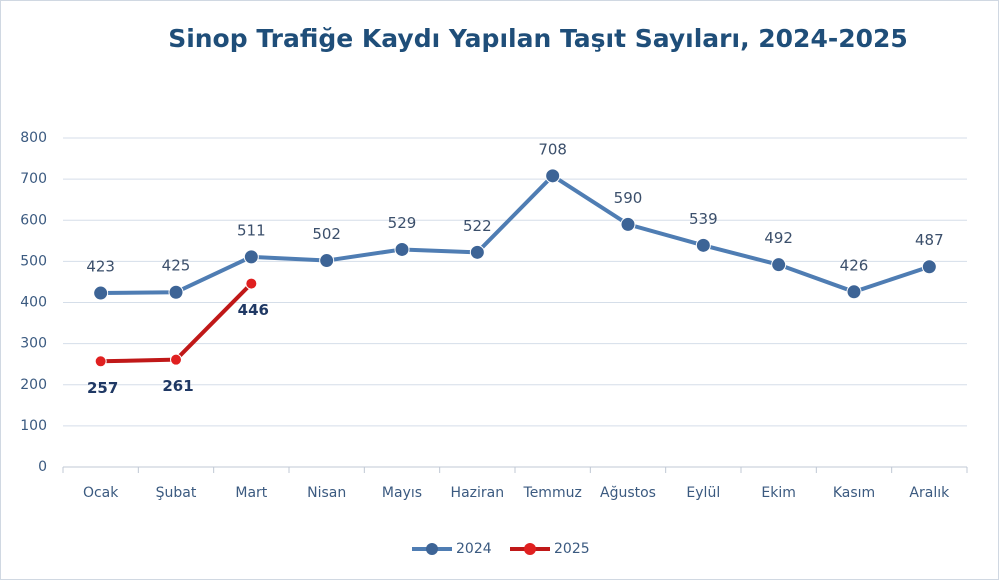  Describe the element at coordinates (33, 261) in the screenshot. I see `y-tick-label: 500` at that location.